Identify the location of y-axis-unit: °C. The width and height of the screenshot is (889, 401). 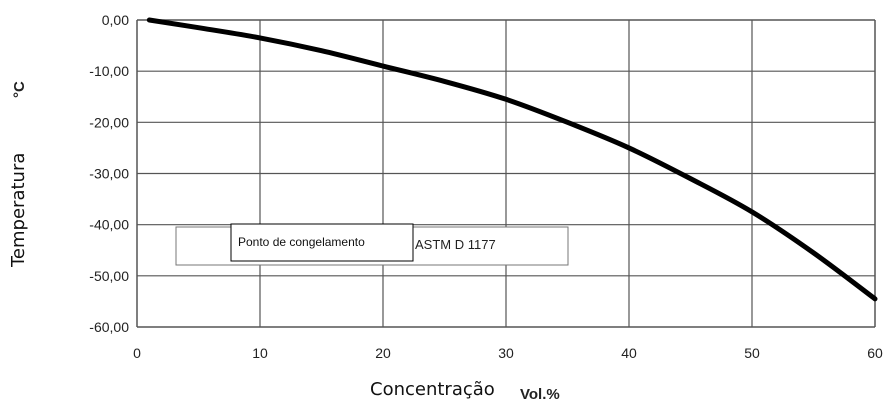
(19, 89).